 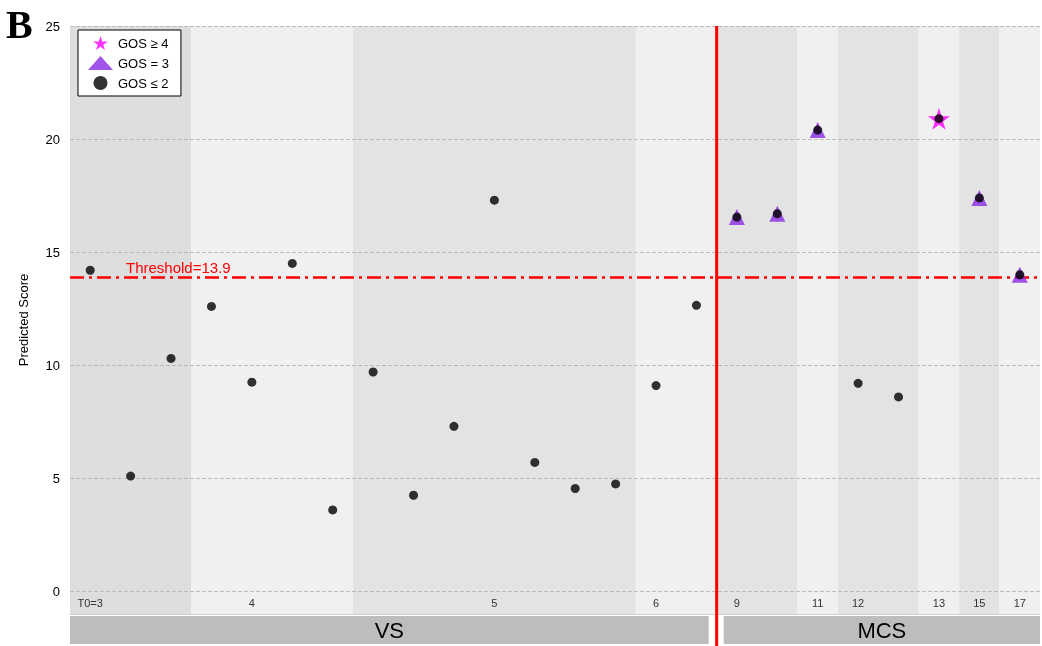 What do you see at coordinates (389, 630) in the screenshot?
I see `text: VS` at bounding box center [389, 630].